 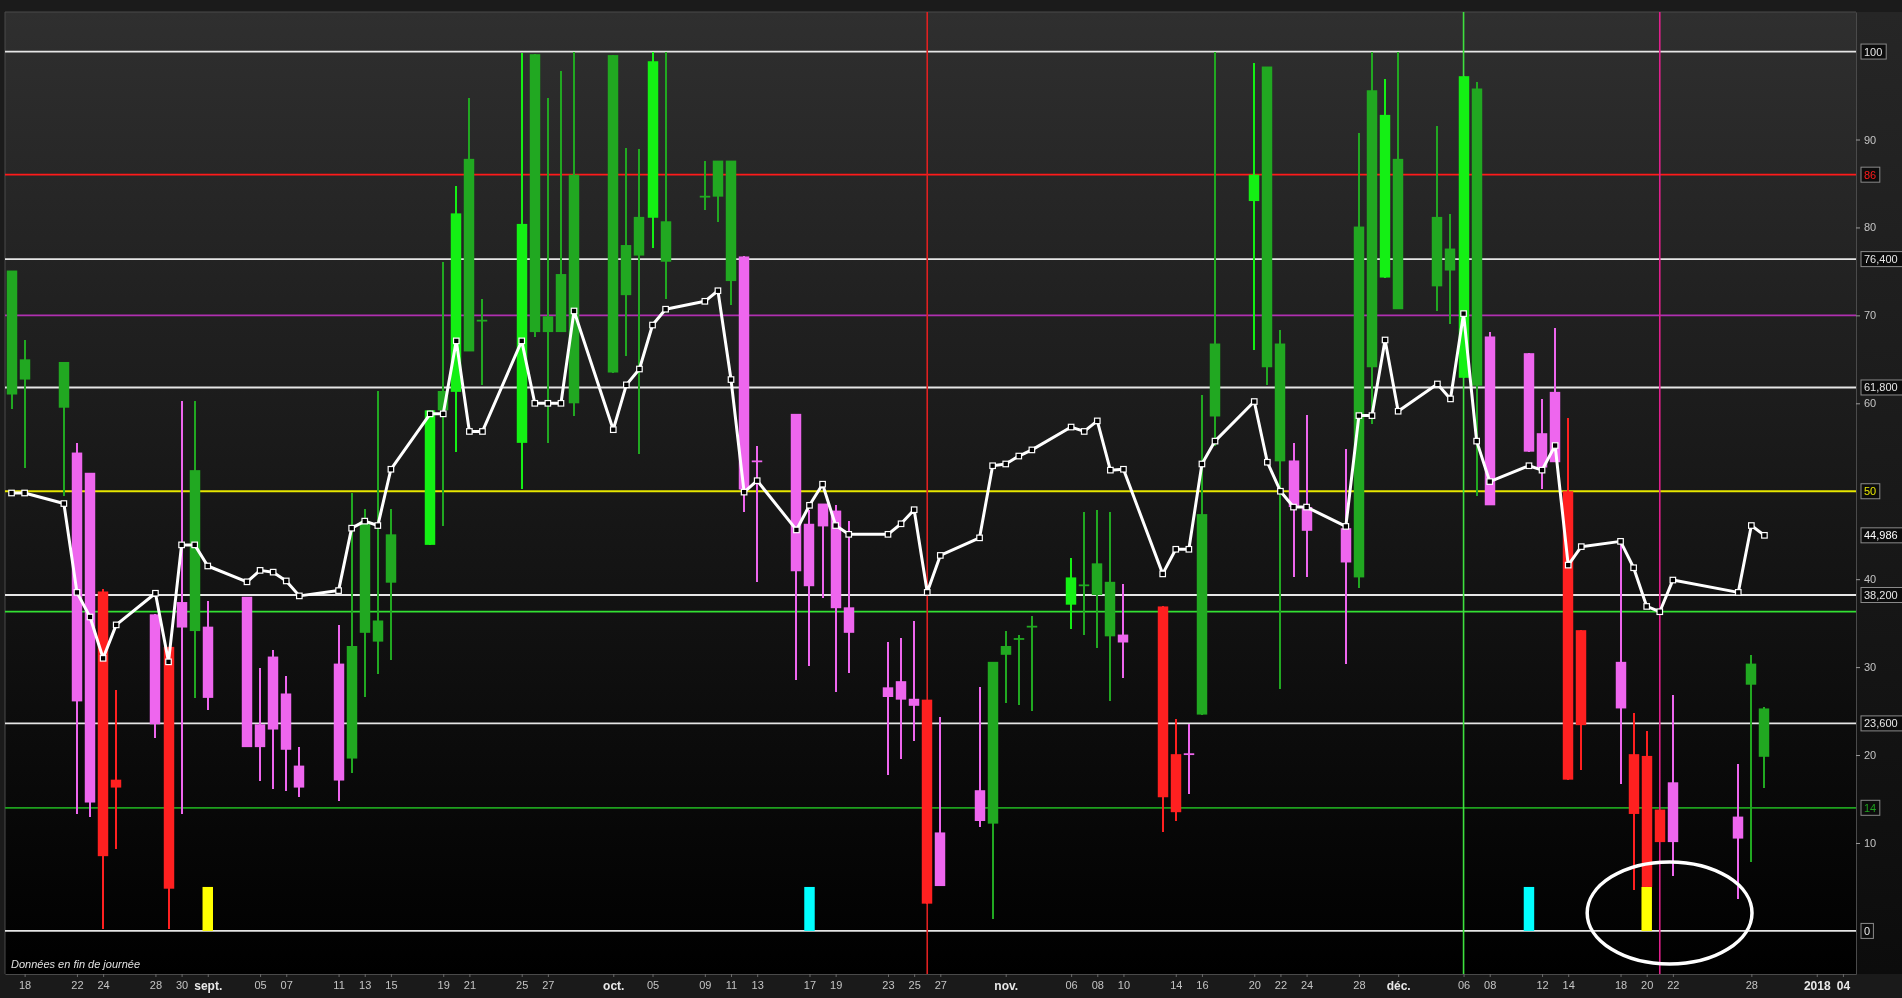 What do you see at coordinates (705, 984) in the screenshot?
I see `x-tick-label: 09` at bounding box center [705, 984].